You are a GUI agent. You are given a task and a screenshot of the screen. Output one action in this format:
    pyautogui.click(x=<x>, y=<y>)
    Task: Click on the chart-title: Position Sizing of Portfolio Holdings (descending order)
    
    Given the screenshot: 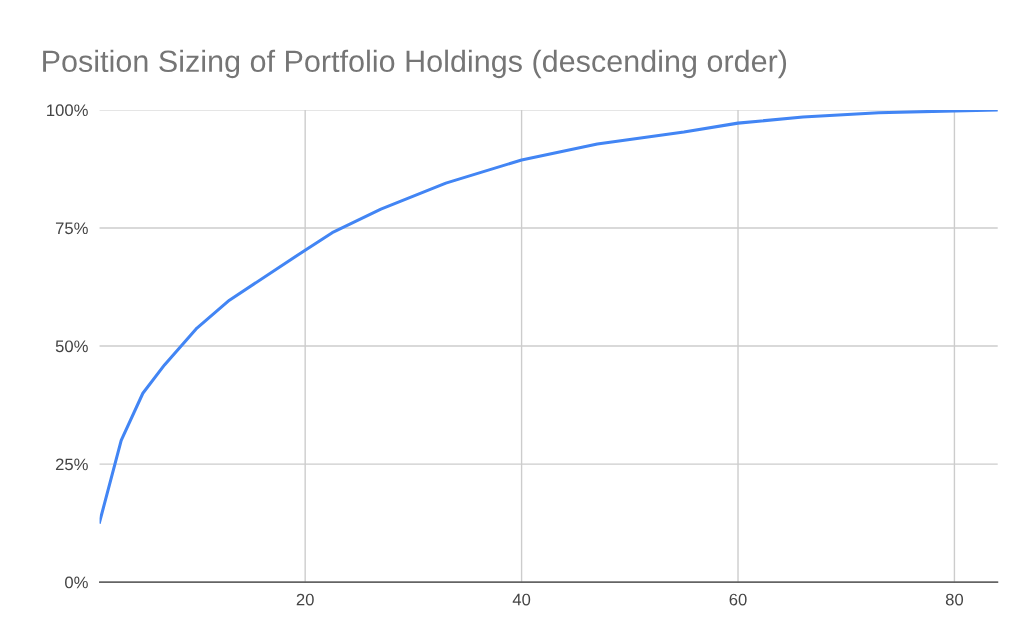 What is the action you would take?
    pyautogui.click(x=415, y=64)
    